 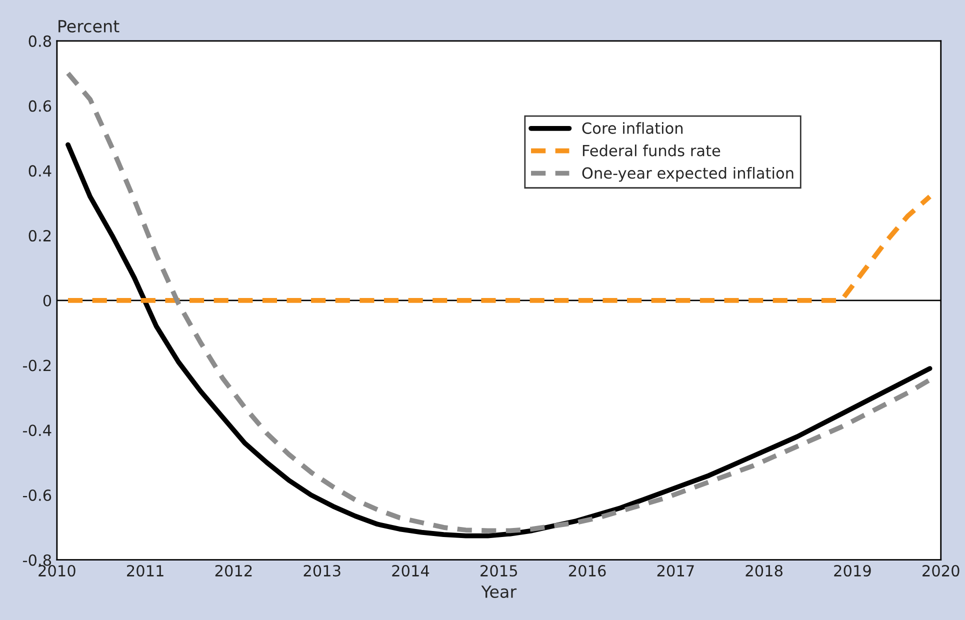 I want to click on y-tick-label: 0.4, so click(x=40, y=171).